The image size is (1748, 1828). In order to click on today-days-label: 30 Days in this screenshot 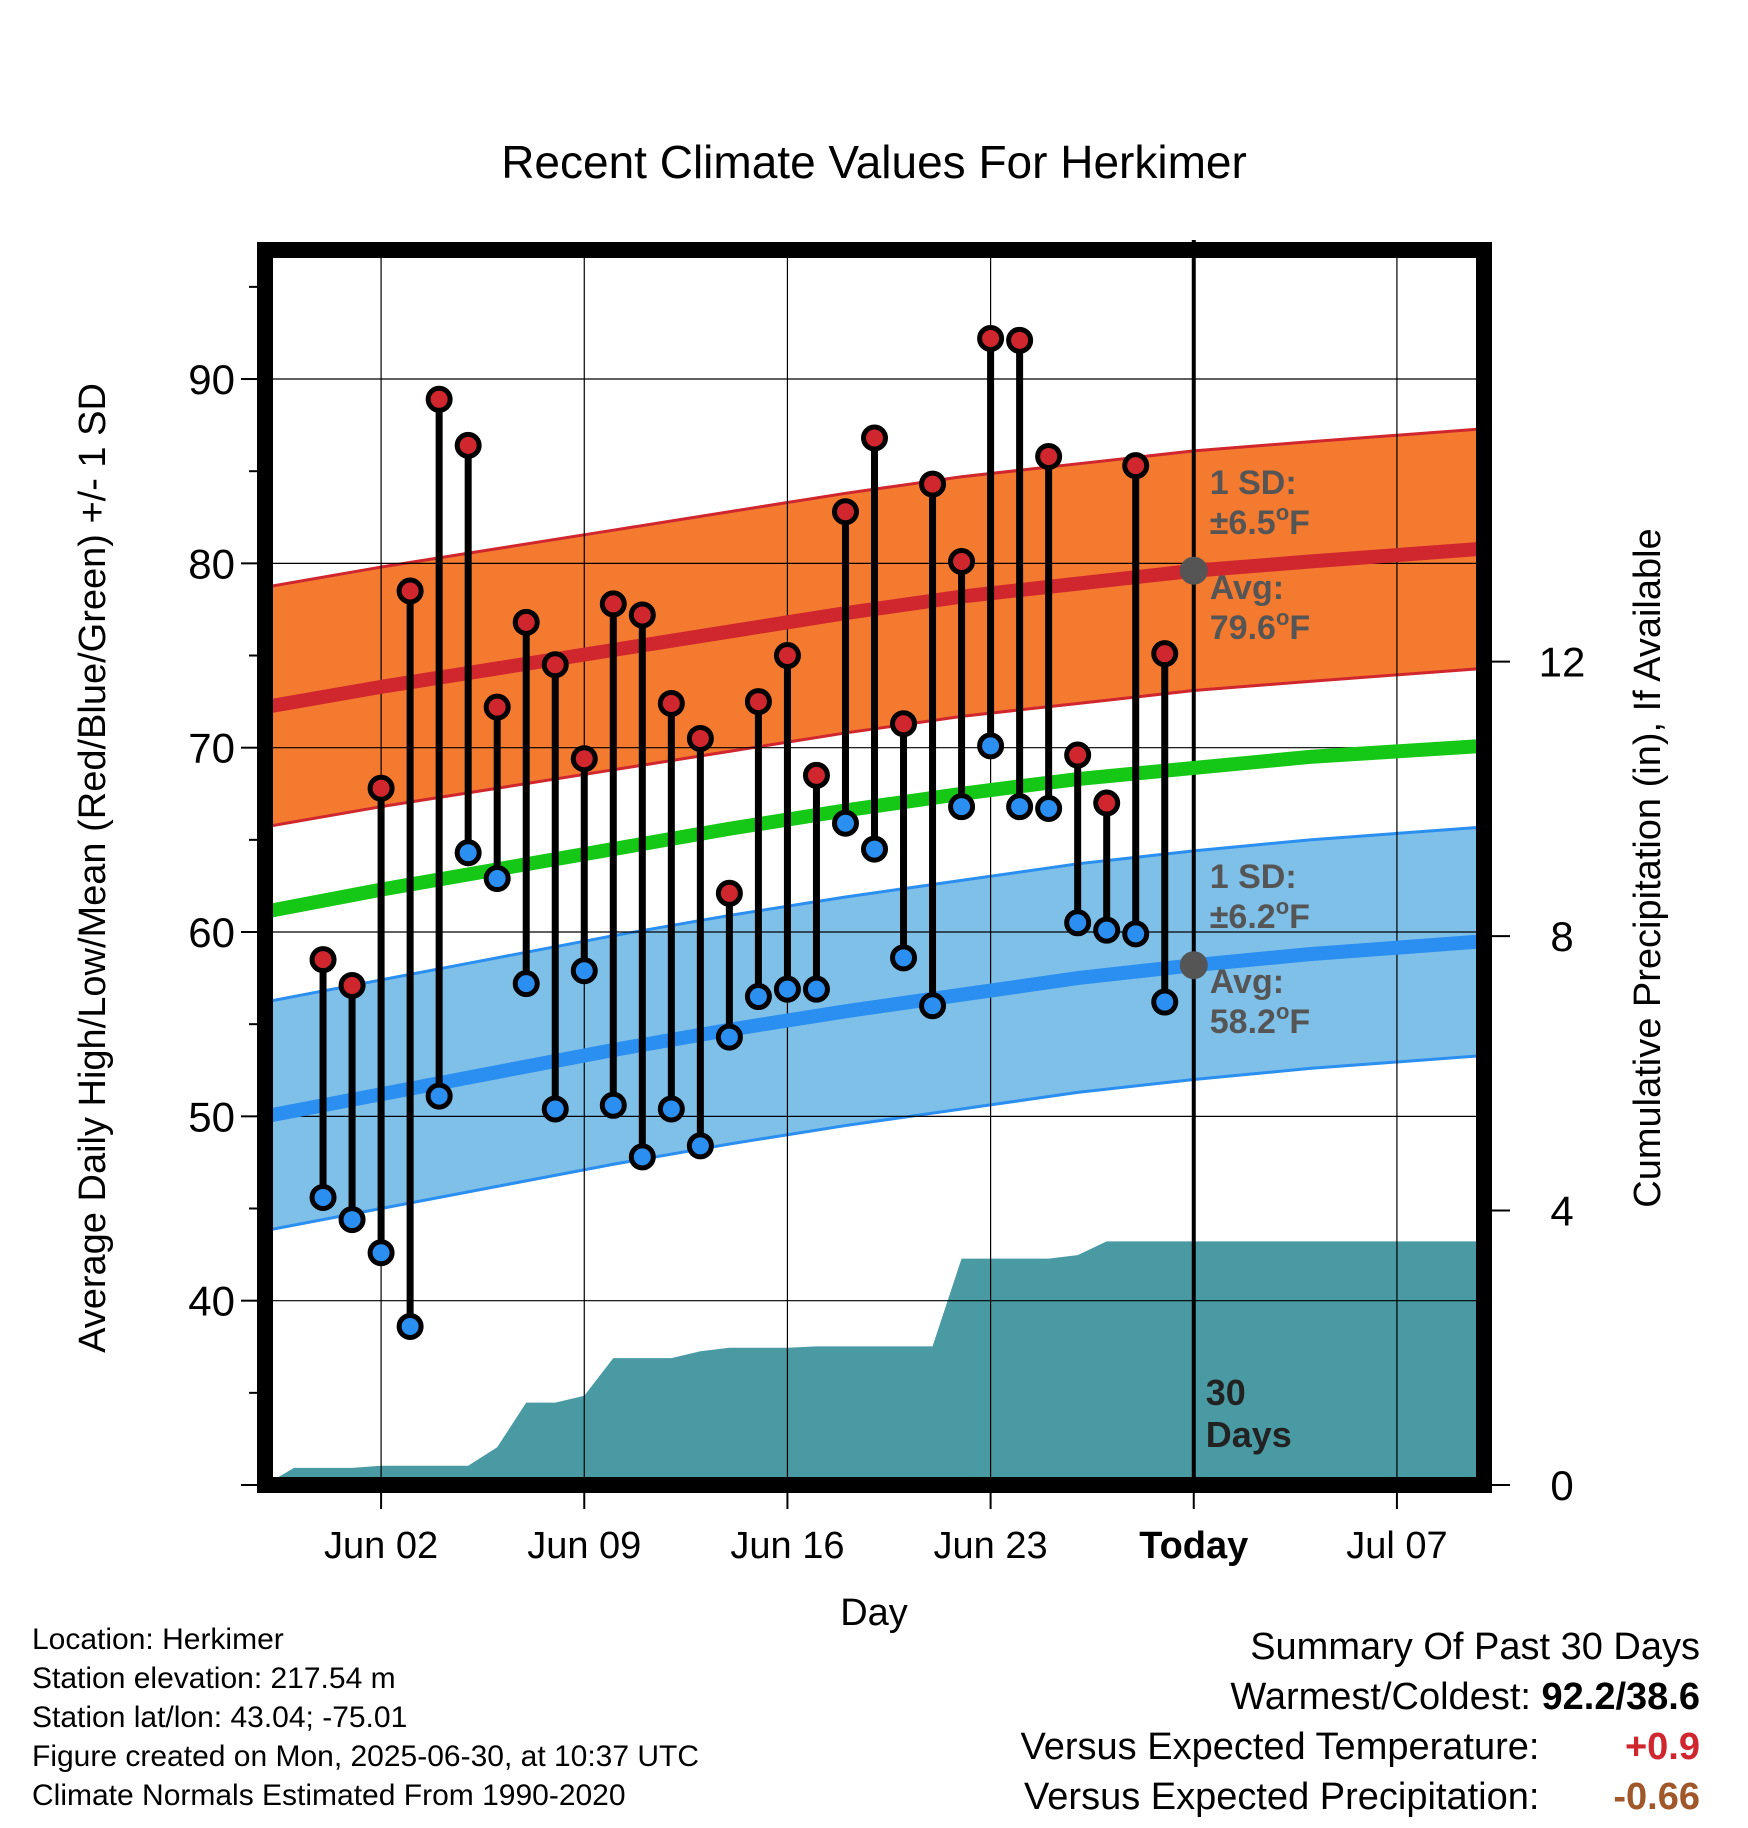, I will do `click(1249, 1413)`.